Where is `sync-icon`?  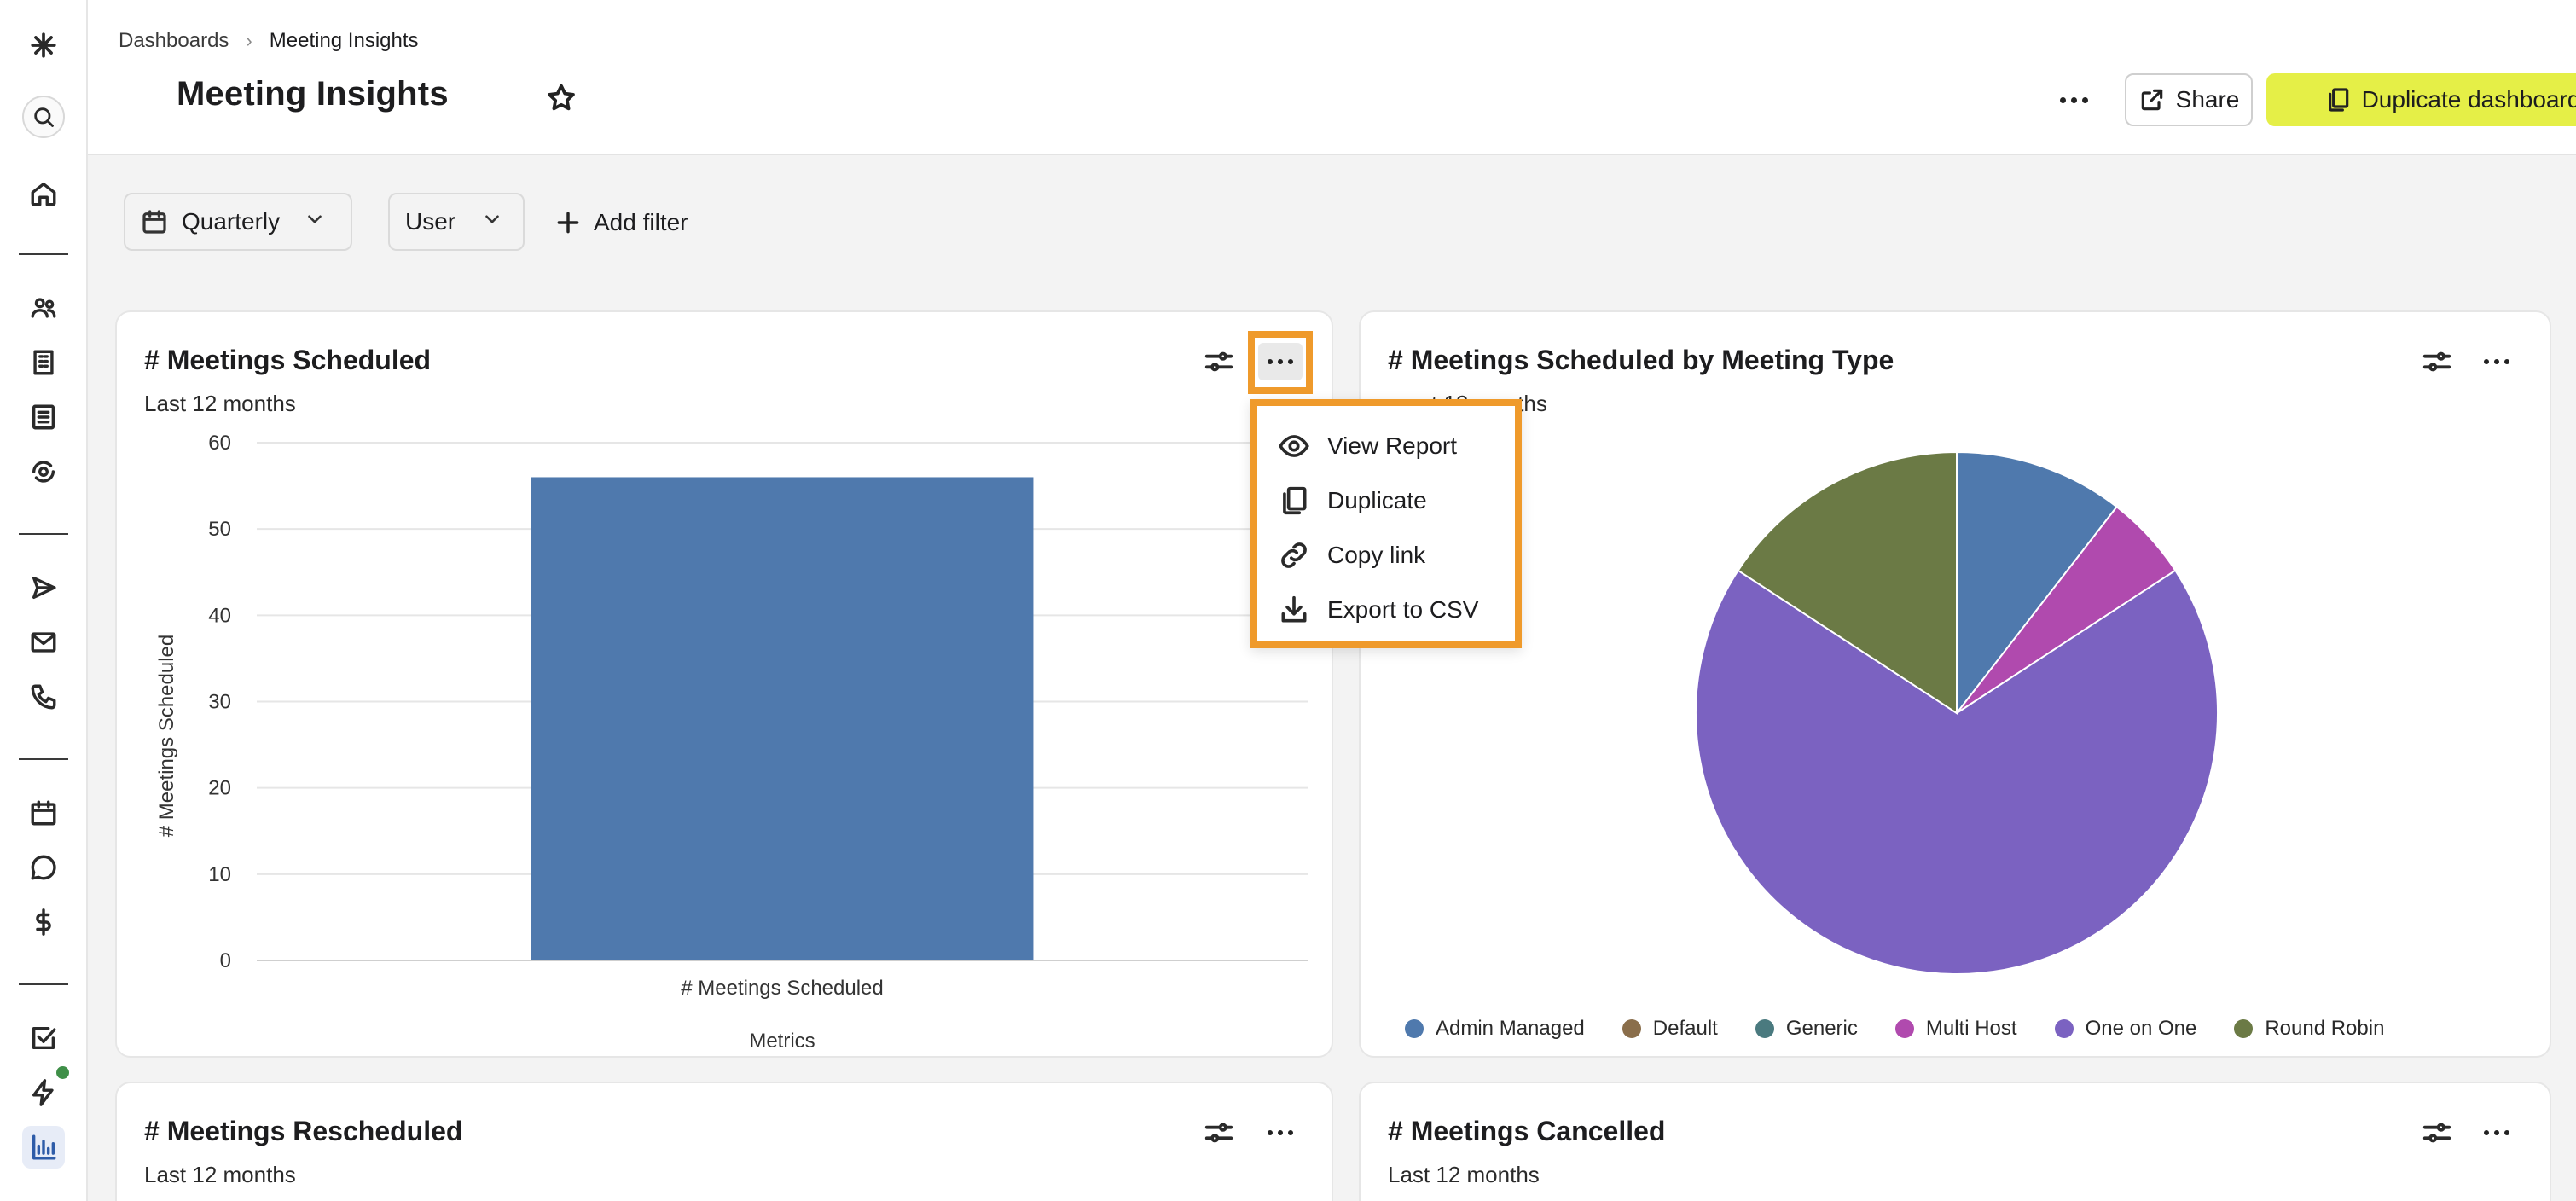 sync-icon is located at coordinates (43, 472).